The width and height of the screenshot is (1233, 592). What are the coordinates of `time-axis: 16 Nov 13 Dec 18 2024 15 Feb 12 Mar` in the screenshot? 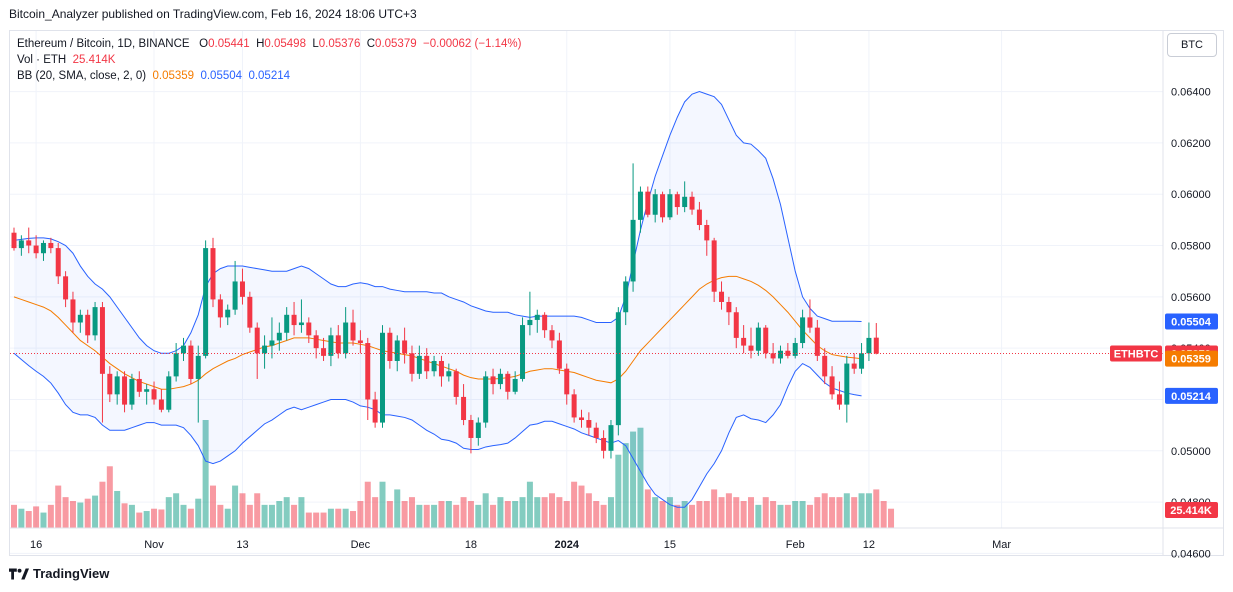 It's located at (520, 545).